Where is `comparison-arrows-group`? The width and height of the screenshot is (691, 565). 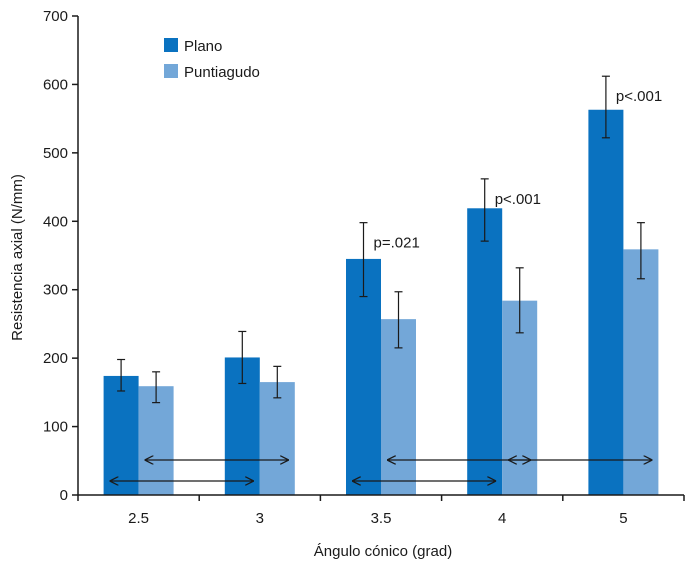 comparison-arrows-group is located at coordinates (381, 470).